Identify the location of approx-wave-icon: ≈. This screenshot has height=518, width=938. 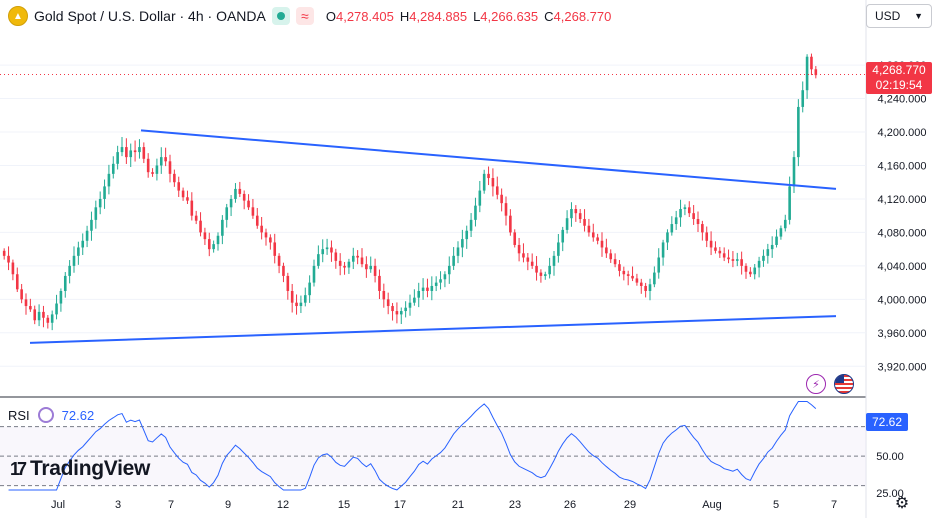
(304, 16).